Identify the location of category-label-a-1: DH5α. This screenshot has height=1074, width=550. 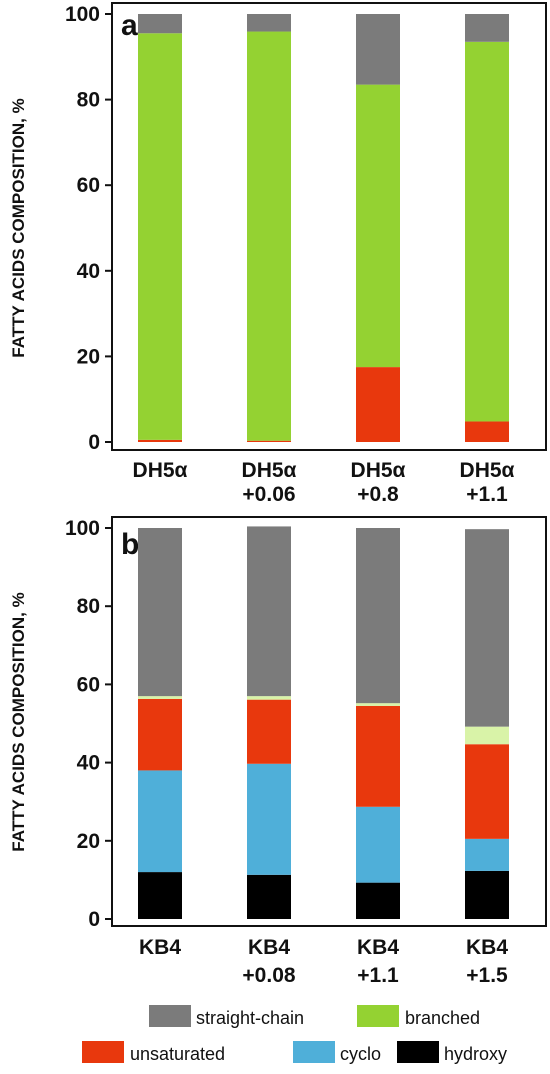
(269, 470).